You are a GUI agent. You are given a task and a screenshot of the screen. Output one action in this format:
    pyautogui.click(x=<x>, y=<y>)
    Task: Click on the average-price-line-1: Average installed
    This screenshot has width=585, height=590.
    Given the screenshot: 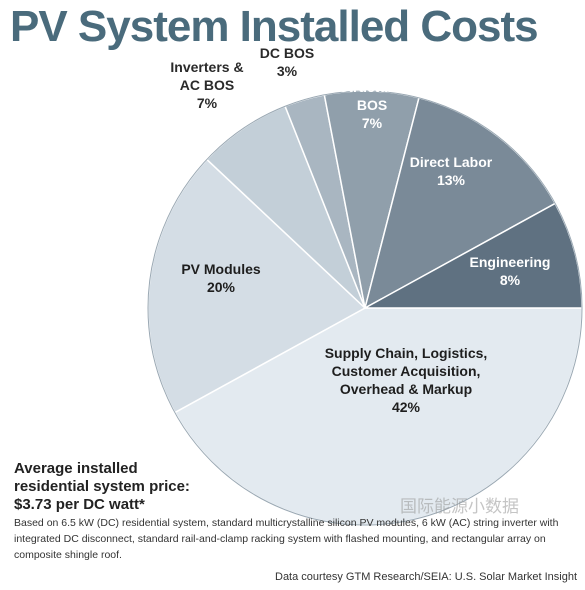 What is the action you would take?
    pyautogui.click(x=76, y=468)
    